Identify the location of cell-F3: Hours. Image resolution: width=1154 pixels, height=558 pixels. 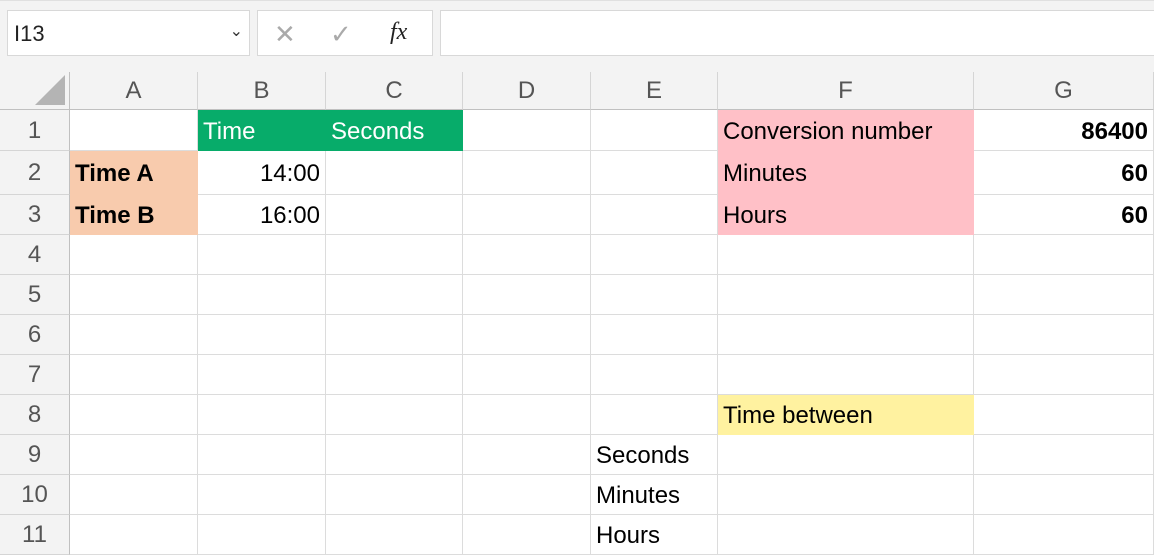
(846, 215).